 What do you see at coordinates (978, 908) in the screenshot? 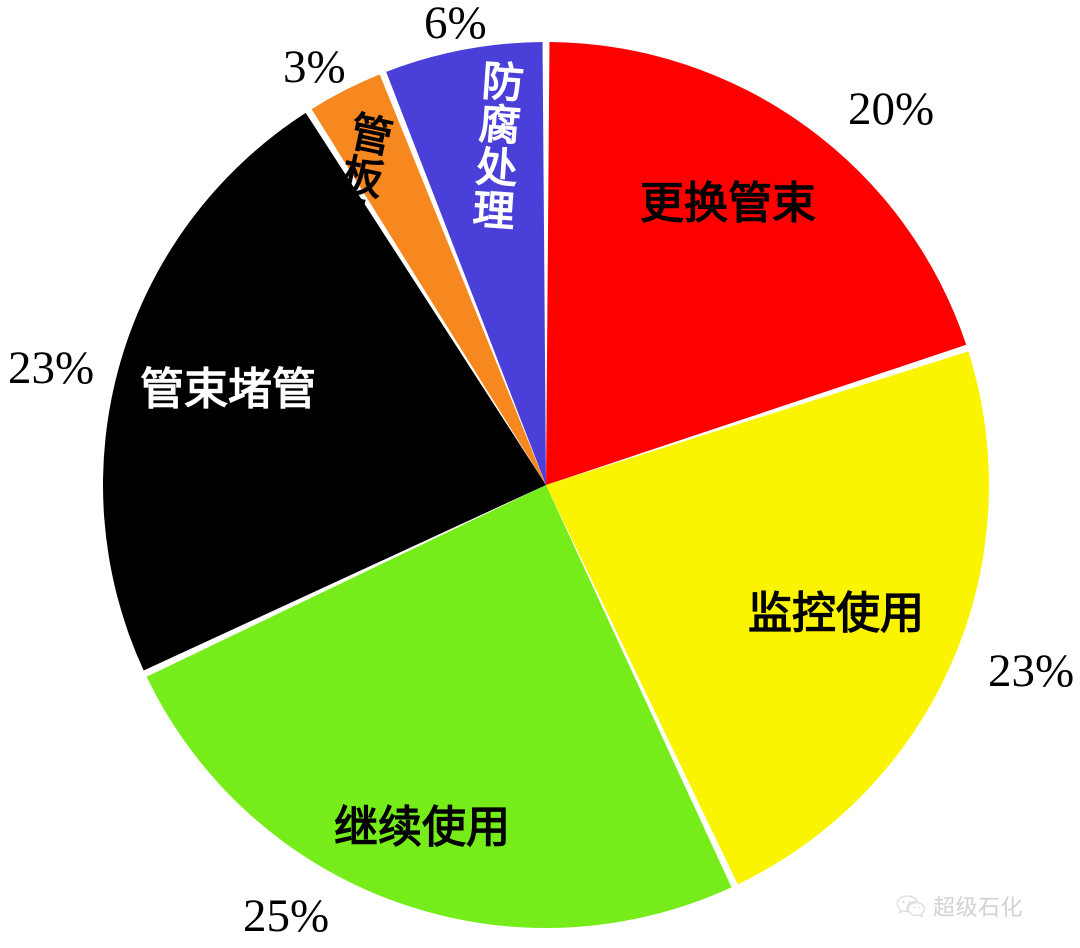
I see `watermark-text: 超级石化` at bounding box center [978, 908].